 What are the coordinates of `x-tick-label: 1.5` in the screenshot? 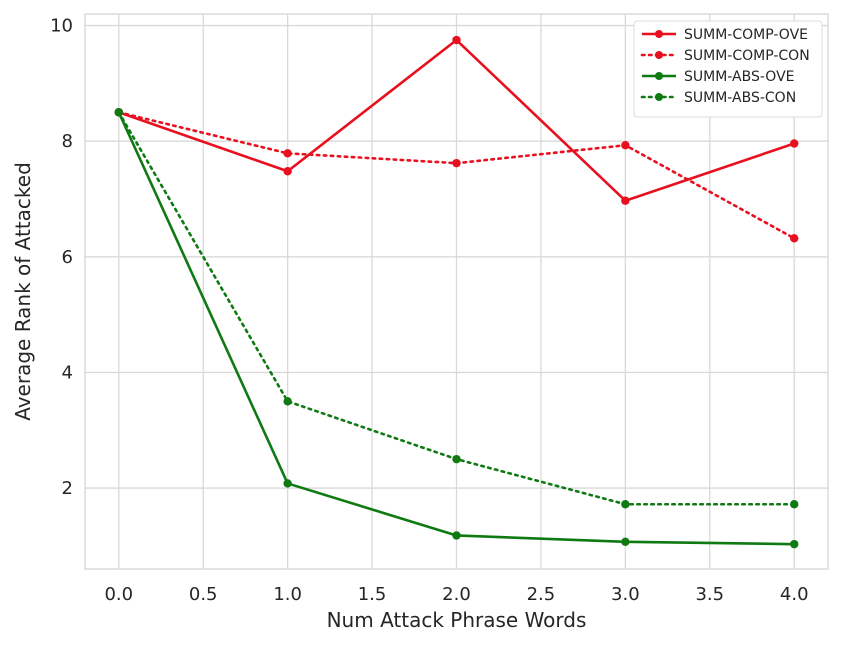 It's located at (372, 594).